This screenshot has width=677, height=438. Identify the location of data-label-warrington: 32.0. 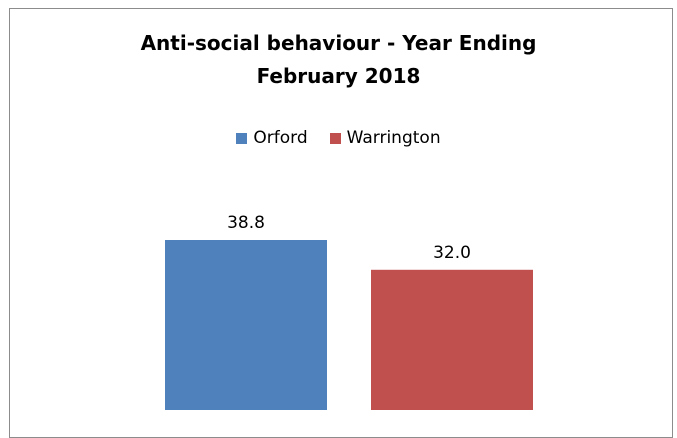
(452, 253).